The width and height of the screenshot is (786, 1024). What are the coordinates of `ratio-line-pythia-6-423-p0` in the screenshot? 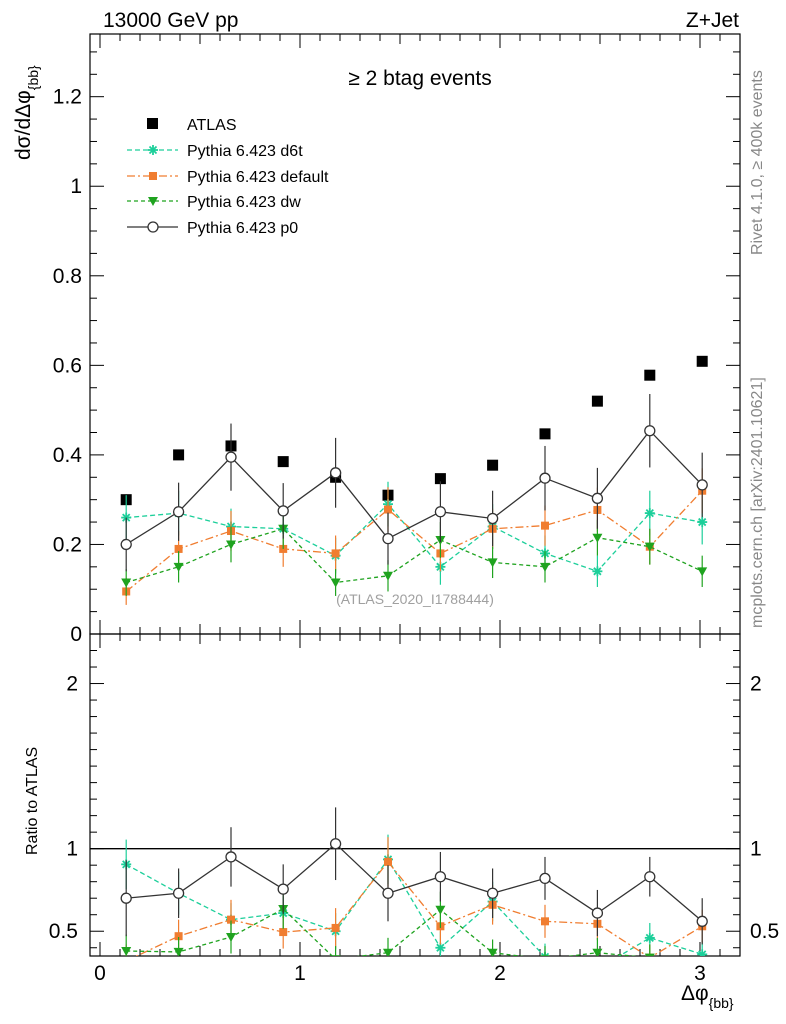 It's located at (414, 882).